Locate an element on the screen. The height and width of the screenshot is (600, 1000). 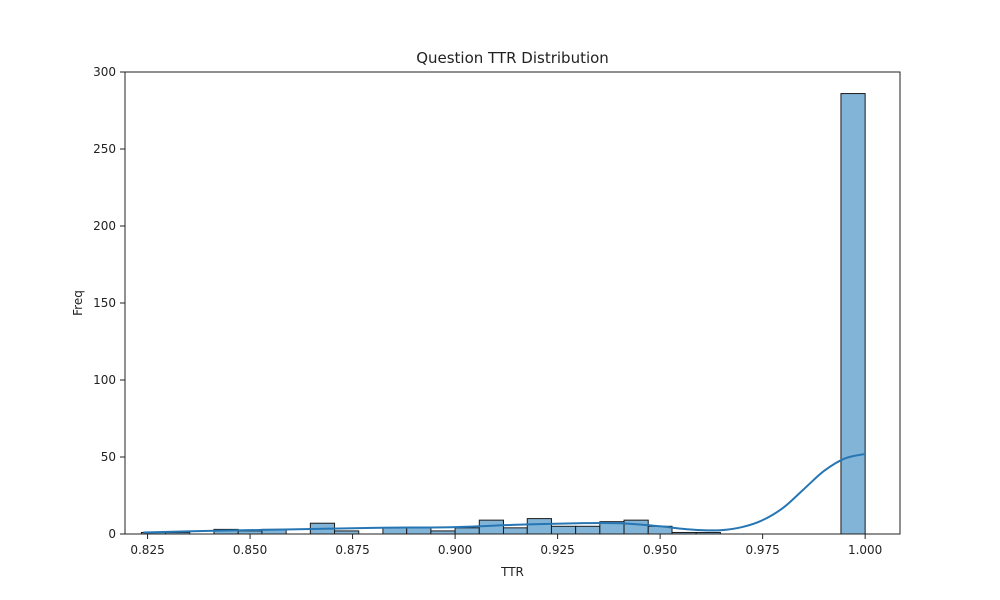
x-tick-label: 0.850 is located at coordinates (250, 550).